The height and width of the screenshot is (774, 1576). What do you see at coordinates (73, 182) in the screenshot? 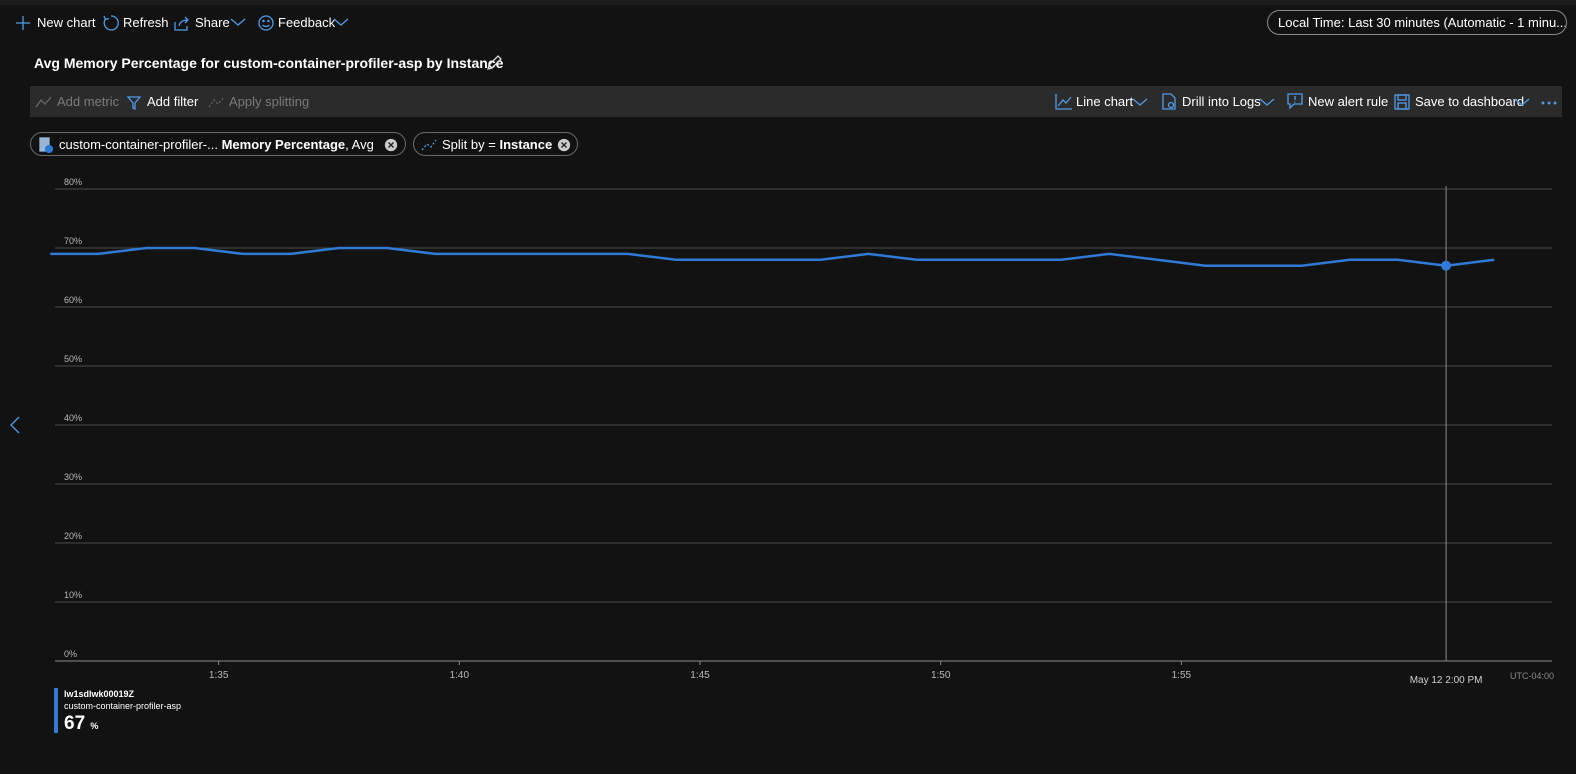
I see `y-tick-label: 80%` at bounding box center [73, 182].